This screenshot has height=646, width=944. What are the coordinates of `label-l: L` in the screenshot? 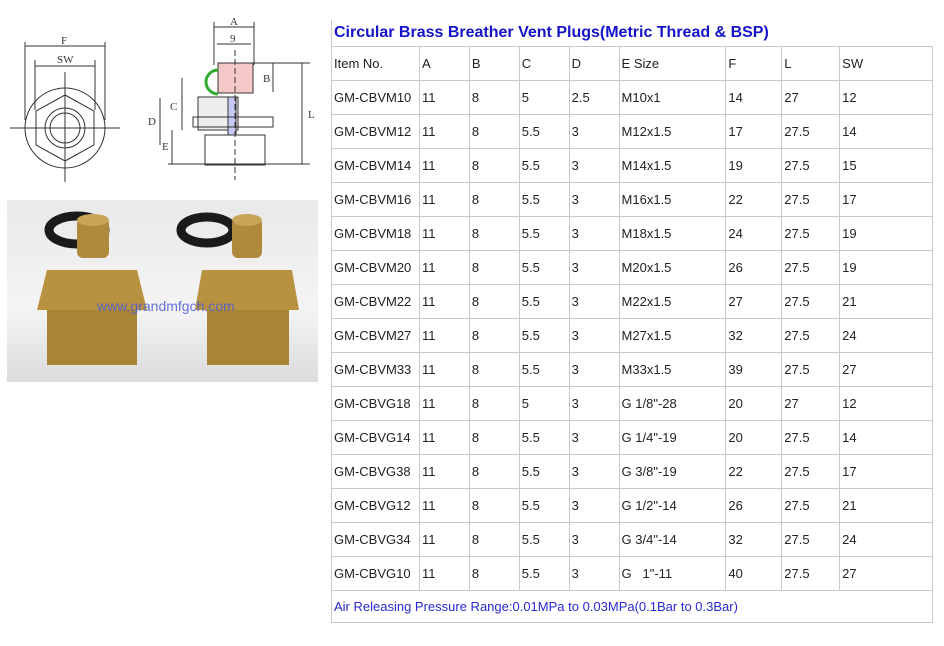 It's located at (311, 115).